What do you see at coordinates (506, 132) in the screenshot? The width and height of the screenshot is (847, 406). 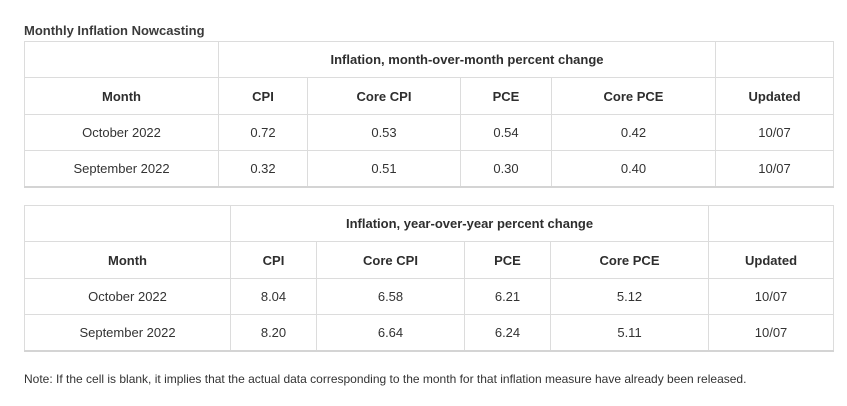 I see `cell-pce: 0.54` at bounding box center [506, 132].